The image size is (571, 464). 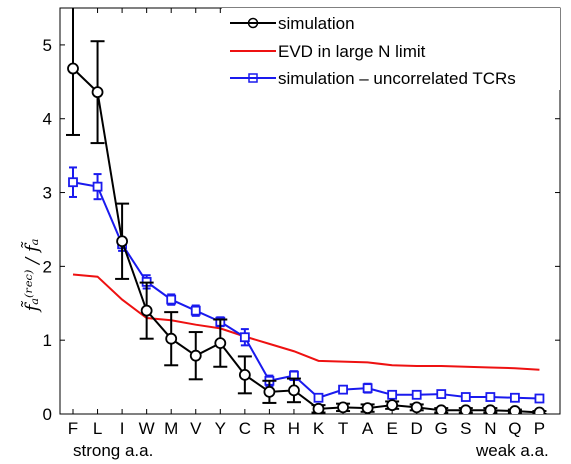 I want to click on x-tick-label: H, so click(x=294, y=428).